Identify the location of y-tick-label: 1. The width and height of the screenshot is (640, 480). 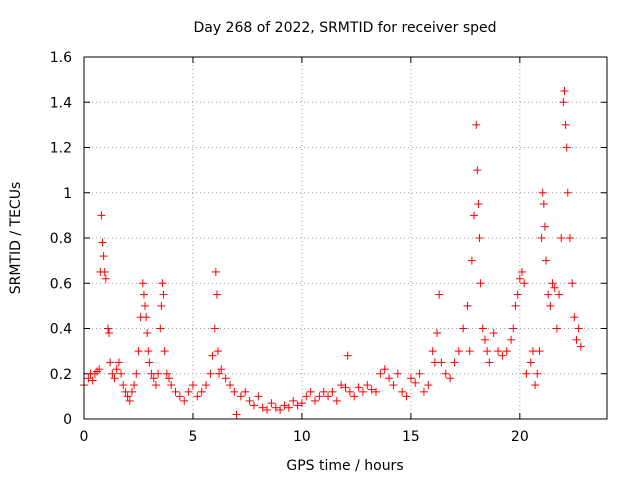
(67, 194).